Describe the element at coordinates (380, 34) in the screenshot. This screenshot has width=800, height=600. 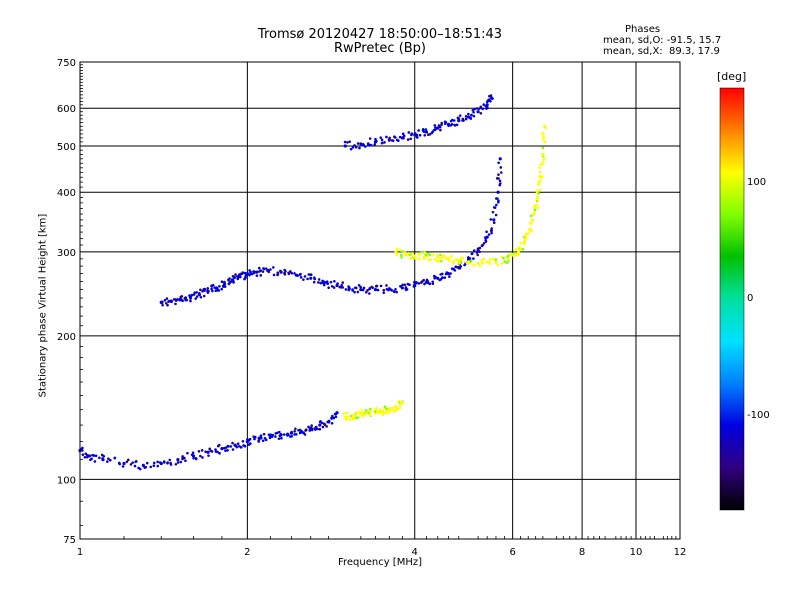
I see `chart-title: Tromsø 20120427 18:50:00–18:51:43` at that location.